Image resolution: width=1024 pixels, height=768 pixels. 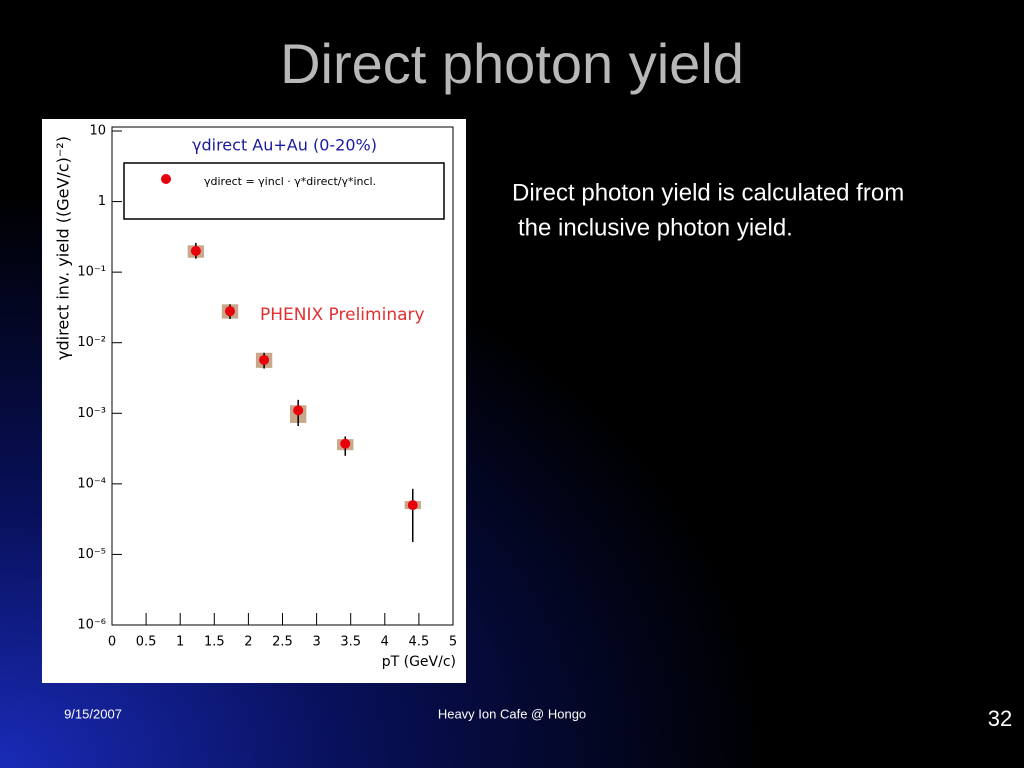 I want to click on x-tick-label: 1, so click(x=180, y=642).